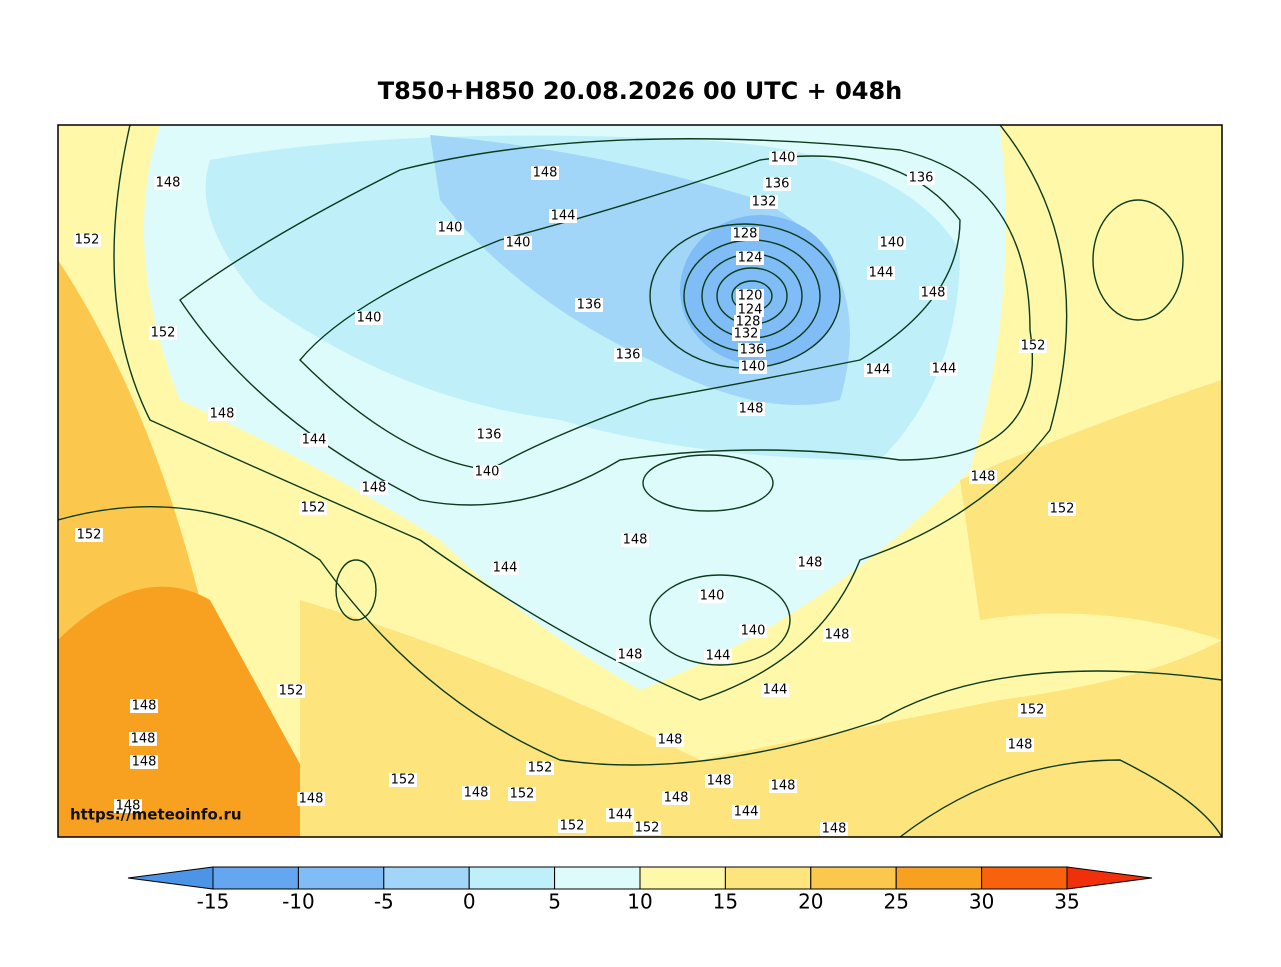 This screenshot has height=967, width=1281. I want to click on colorbar-tick-label: 15, so click(725, 902).